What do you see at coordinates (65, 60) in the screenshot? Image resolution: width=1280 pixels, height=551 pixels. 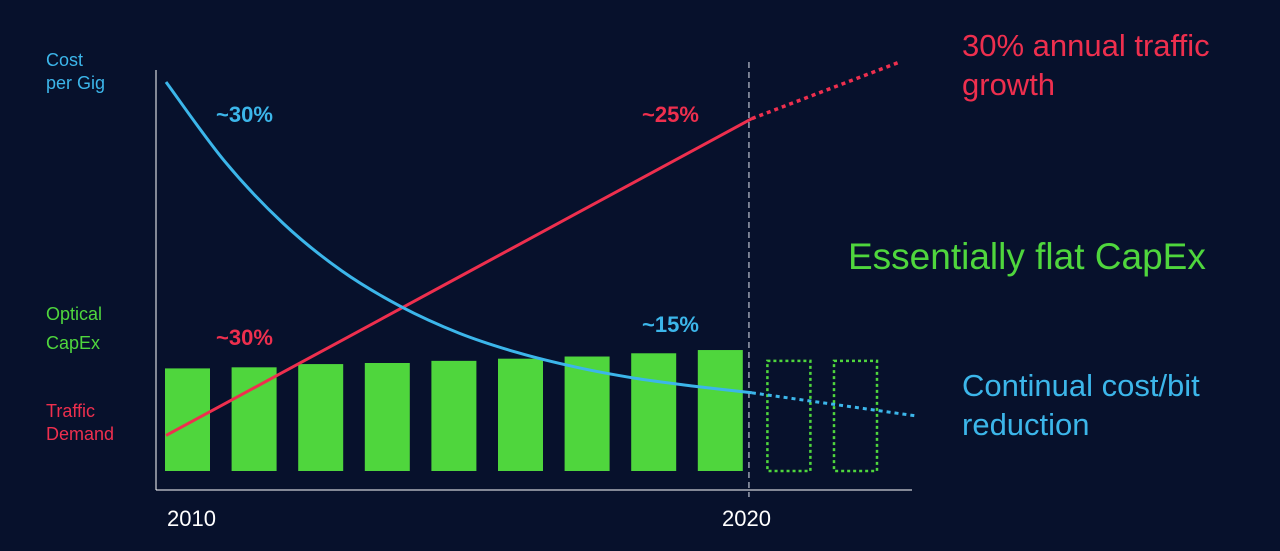 I see `y-label-cost-line1: Cost` at bounding box center [65, 60].